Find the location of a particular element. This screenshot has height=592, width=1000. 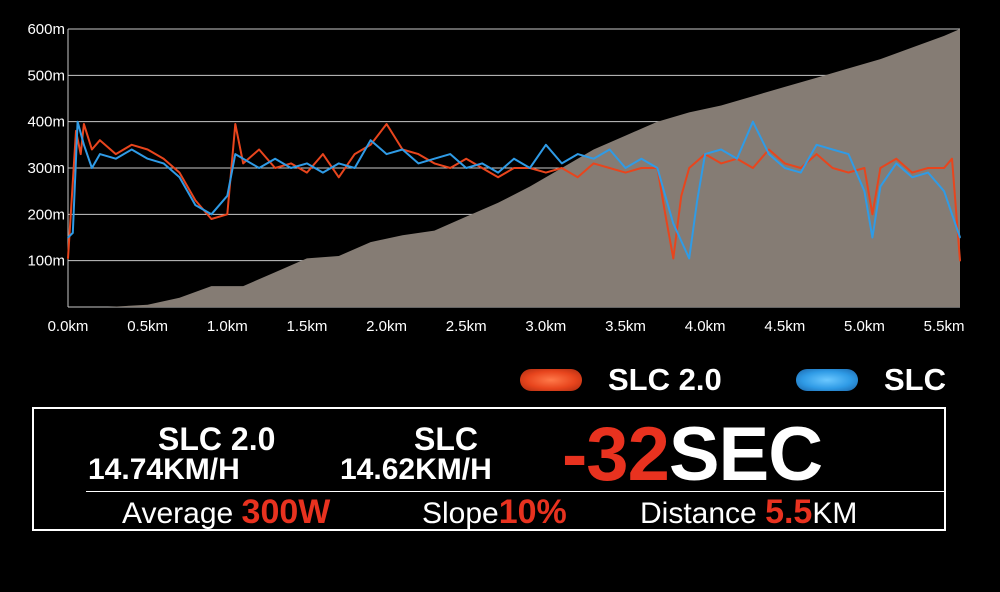

x-tick-label: 5.0km is located at coordinates (864, 326).